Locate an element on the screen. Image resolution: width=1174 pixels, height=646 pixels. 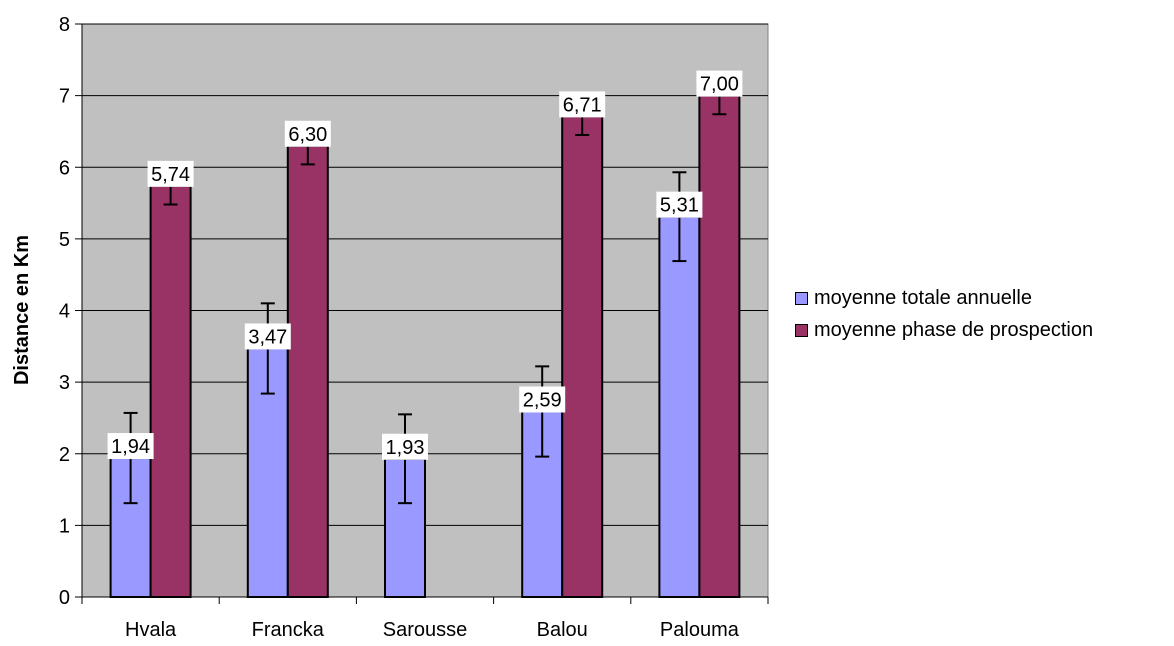
data-label: 7,00 is located at coordinates (719, 85).